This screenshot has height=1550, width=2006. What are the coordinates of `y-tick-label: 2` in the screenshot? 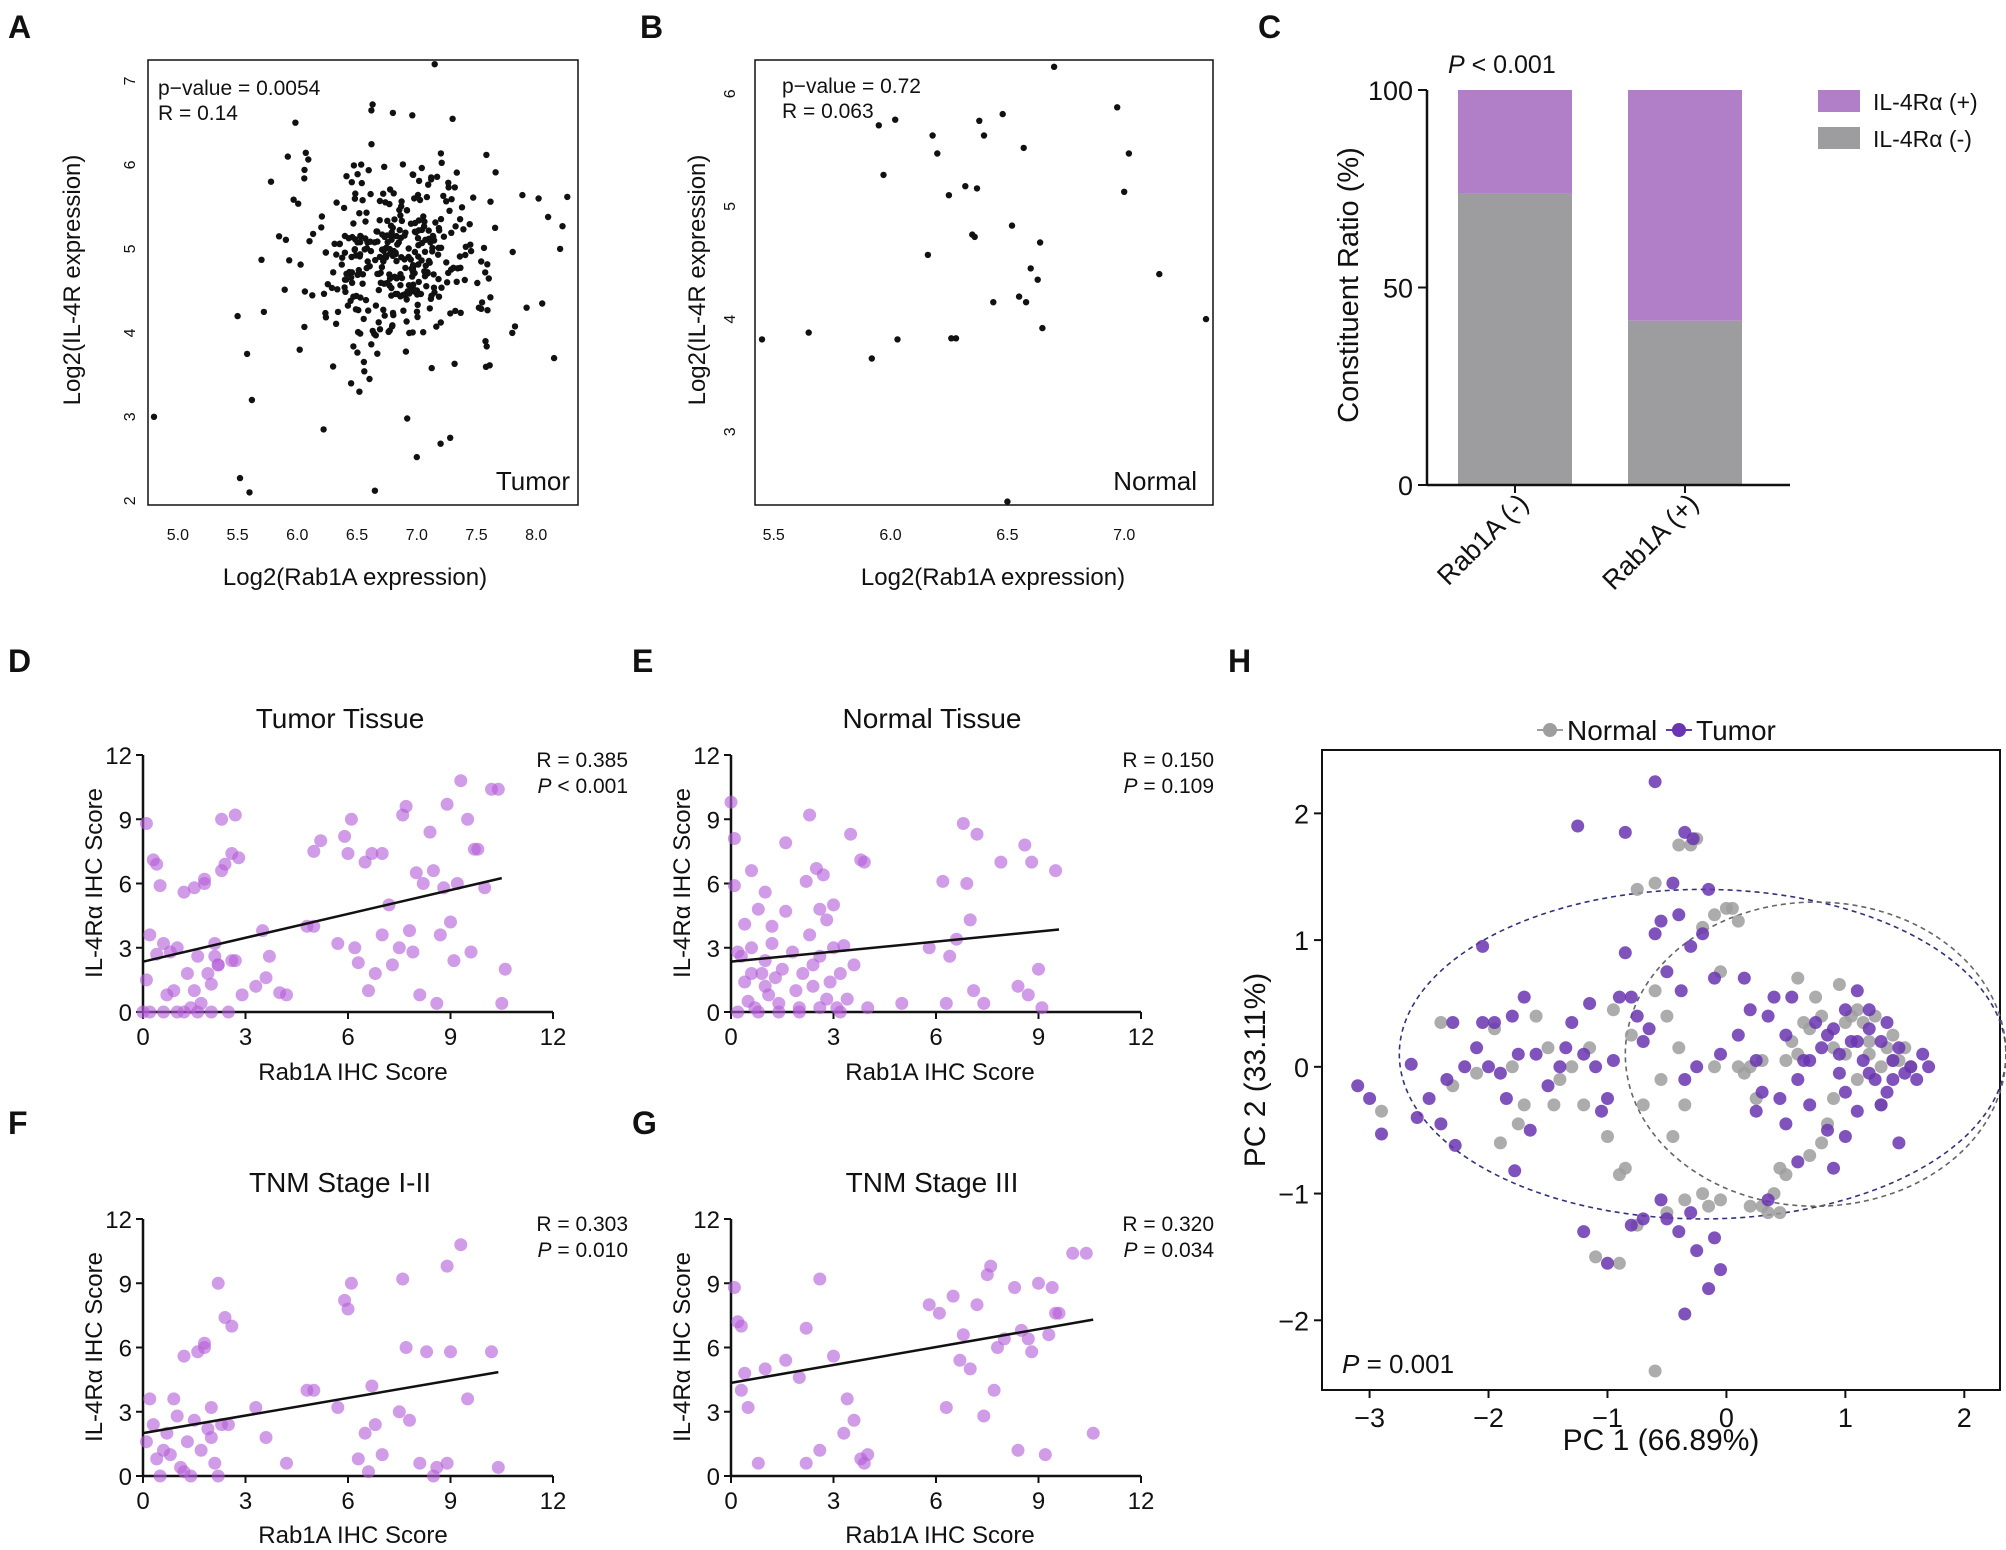 It's located at (1301, 814).